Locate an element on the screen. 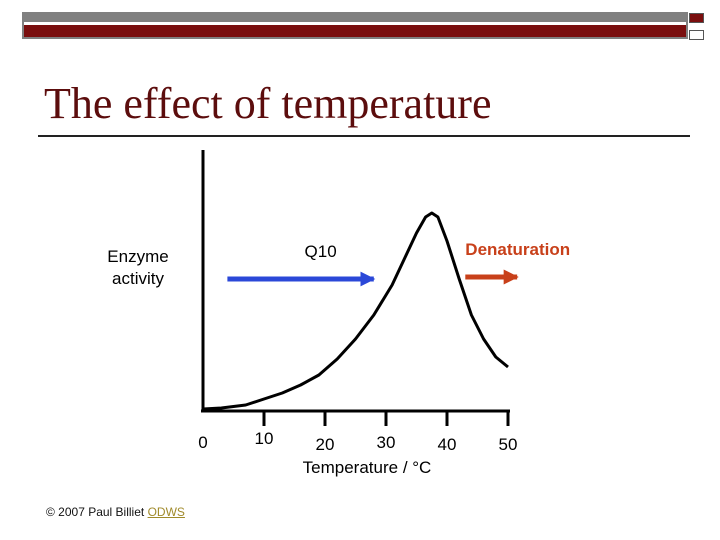 This screenshot has width=720, height=540. x-tick-label-20: 20 is located at coordinates (325, 444).